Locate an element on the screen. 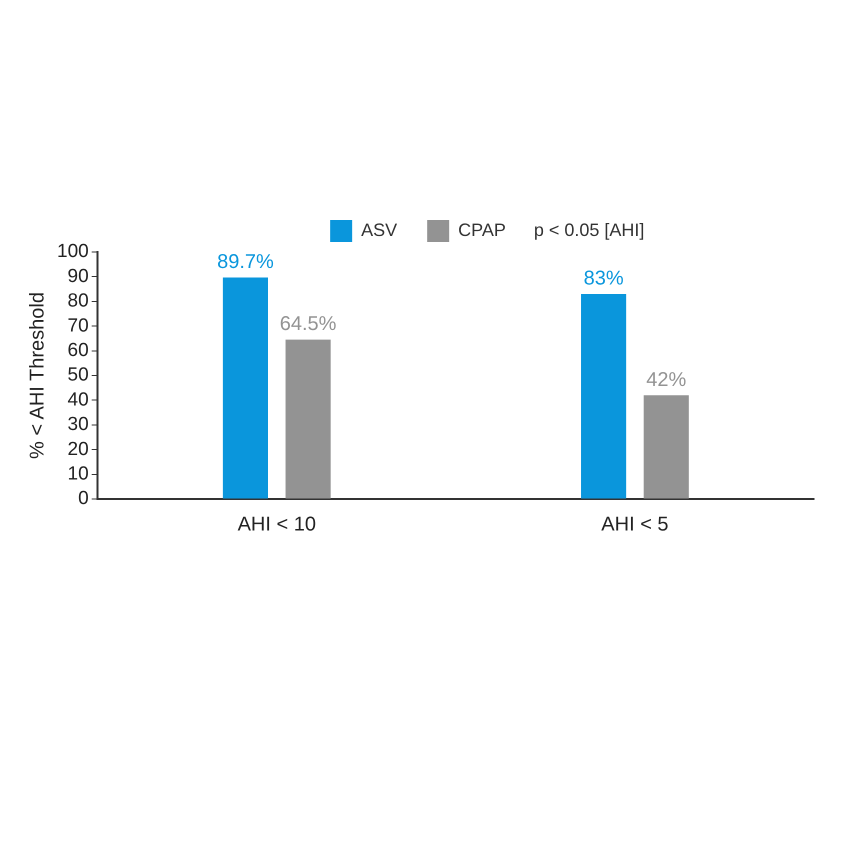  data-label: 89.7% is located at coordinates (245, 261).